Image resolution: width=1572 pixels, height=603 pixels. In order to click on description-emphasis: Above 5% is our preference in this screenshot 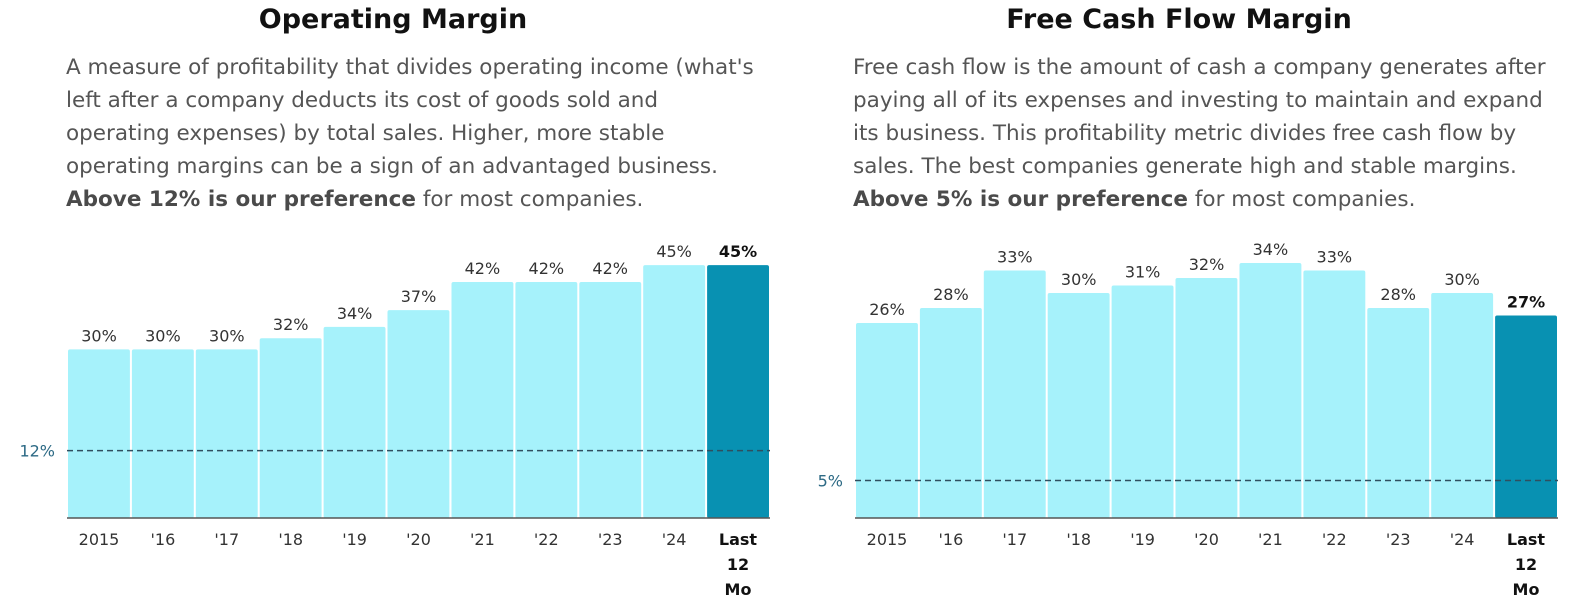, I will do `click(1021, 199)`.